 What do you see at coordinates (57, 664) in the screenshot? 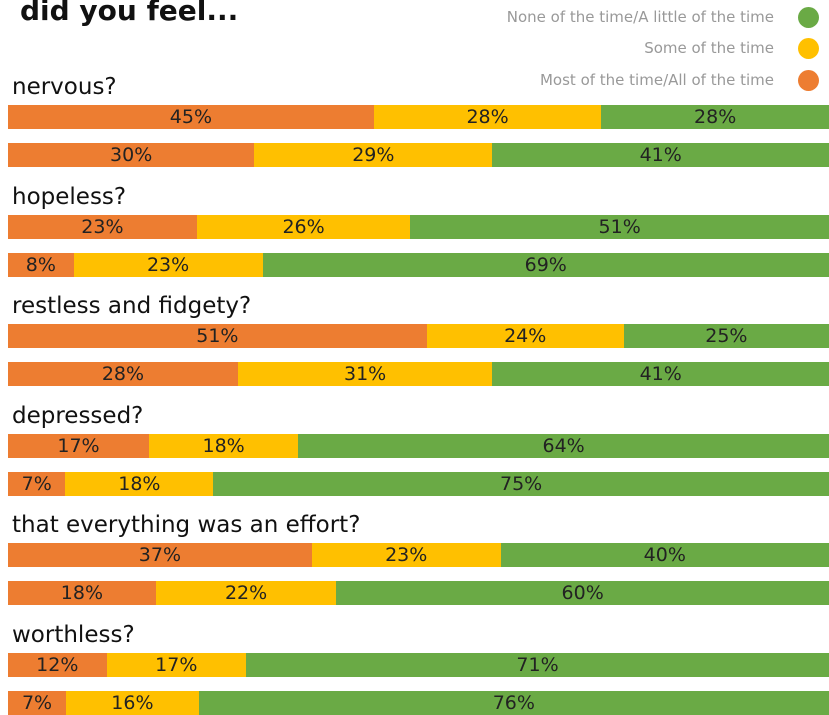
I see `bar-segment-most: 12%` at bounding box center [57, 664].